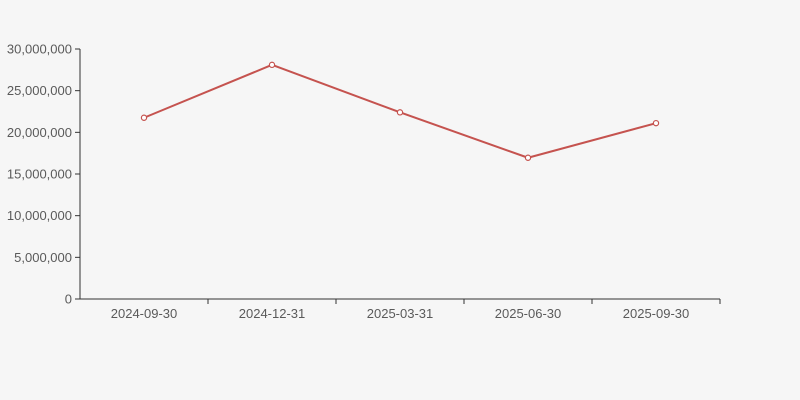  Describe the element at coordinates (144, 313) in the screenshot. I see `x-axis-tick-label: 2024-09-30` at that location.